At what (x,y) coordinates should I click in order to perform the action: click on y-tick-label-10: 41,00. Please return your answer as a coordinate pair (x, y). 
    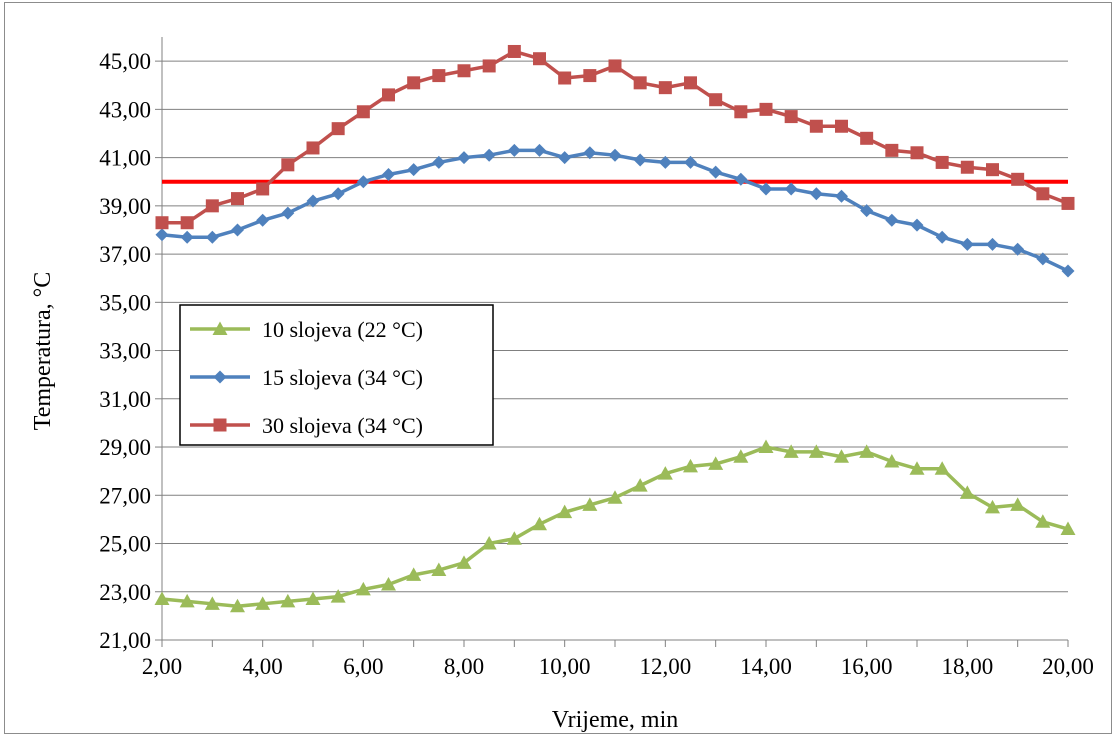
    Looking at the image, I should click on (125, 158).